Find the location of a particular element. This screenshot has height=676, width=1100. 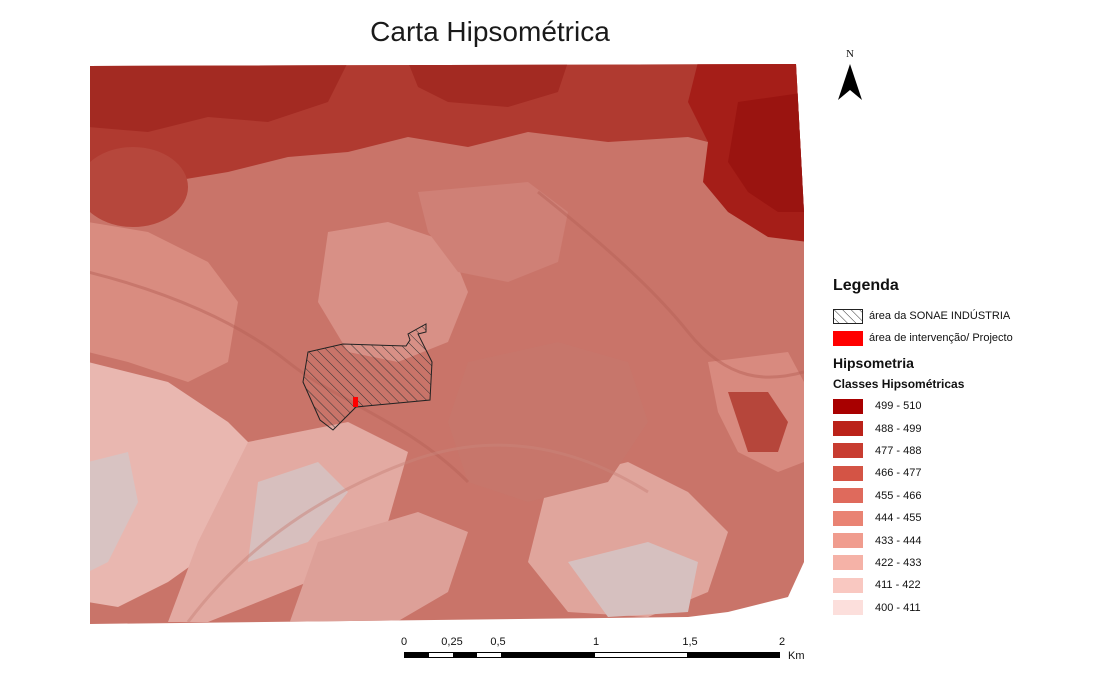

legend-class-item: 400 - 411 is located at coordinates (963, 608).